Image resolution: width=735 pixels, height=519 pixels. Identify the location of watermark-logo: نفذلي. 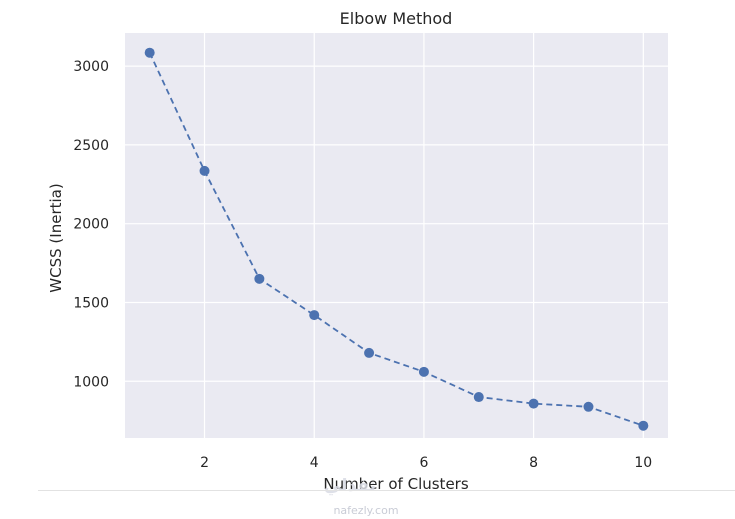
(350, 486).